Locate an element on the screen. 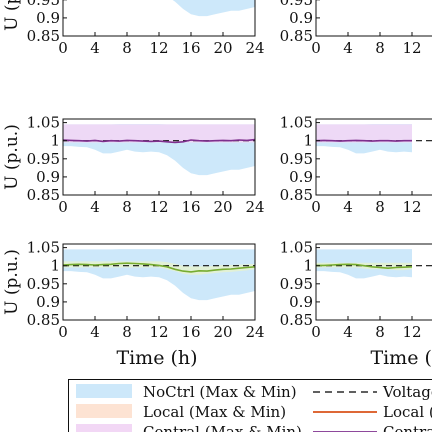  strategy-band is located at coordinates (159, 133).